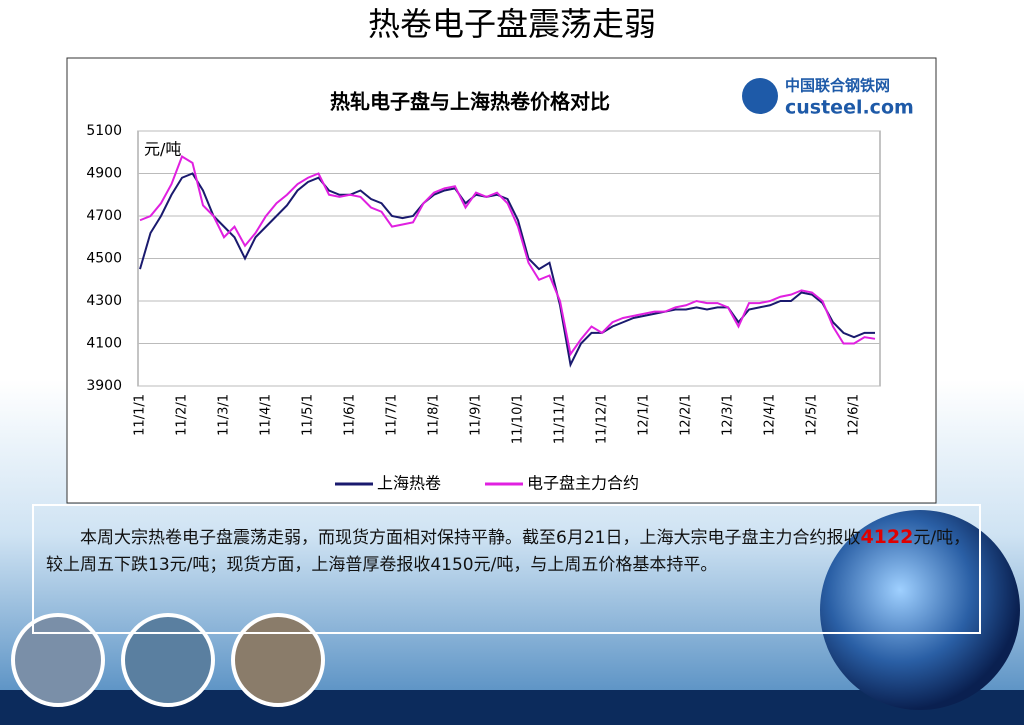  Describe the element at coordinates (392, 415) in the screenshot. I see `x-tick-label: 11/7/1` at that location.